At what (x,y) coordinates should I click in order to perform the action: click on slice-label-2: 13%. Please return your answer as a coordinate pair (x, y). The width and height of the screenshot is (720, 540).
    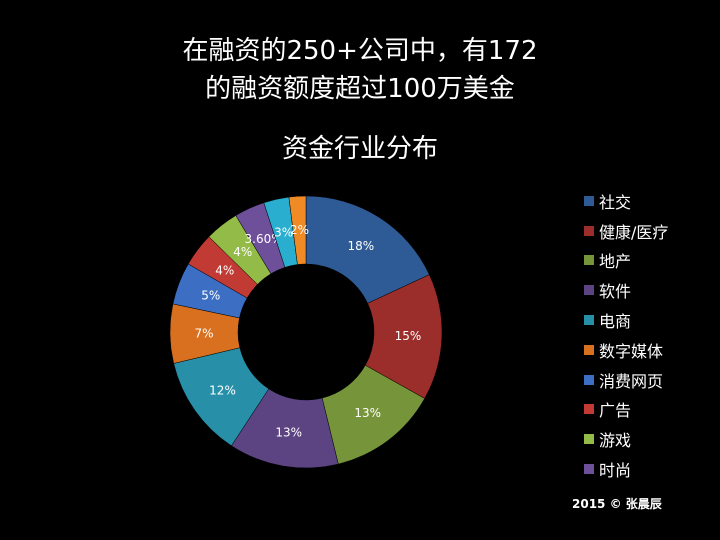
    Looking at the image, I should click on (367, 413).